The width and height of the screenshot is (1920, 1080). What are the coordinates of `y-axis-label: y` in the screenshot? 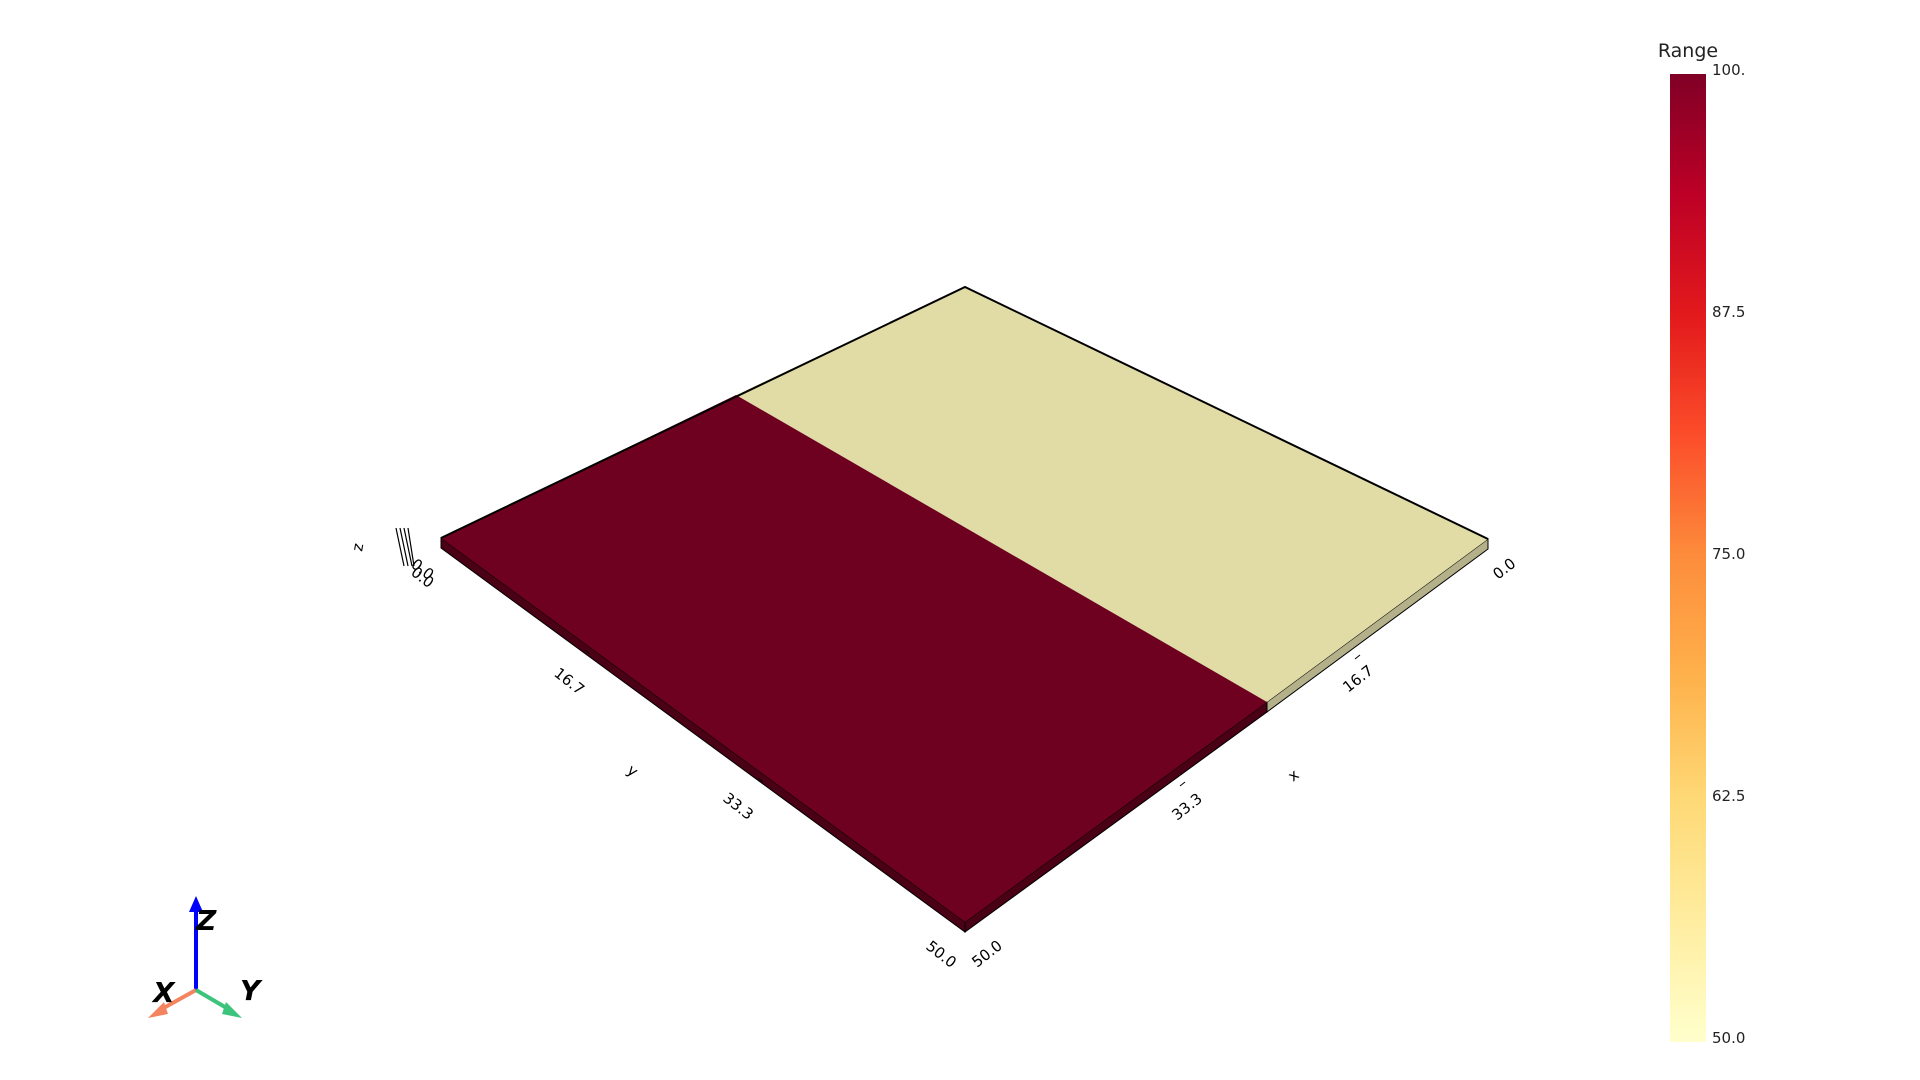 It's located at (633, 771).